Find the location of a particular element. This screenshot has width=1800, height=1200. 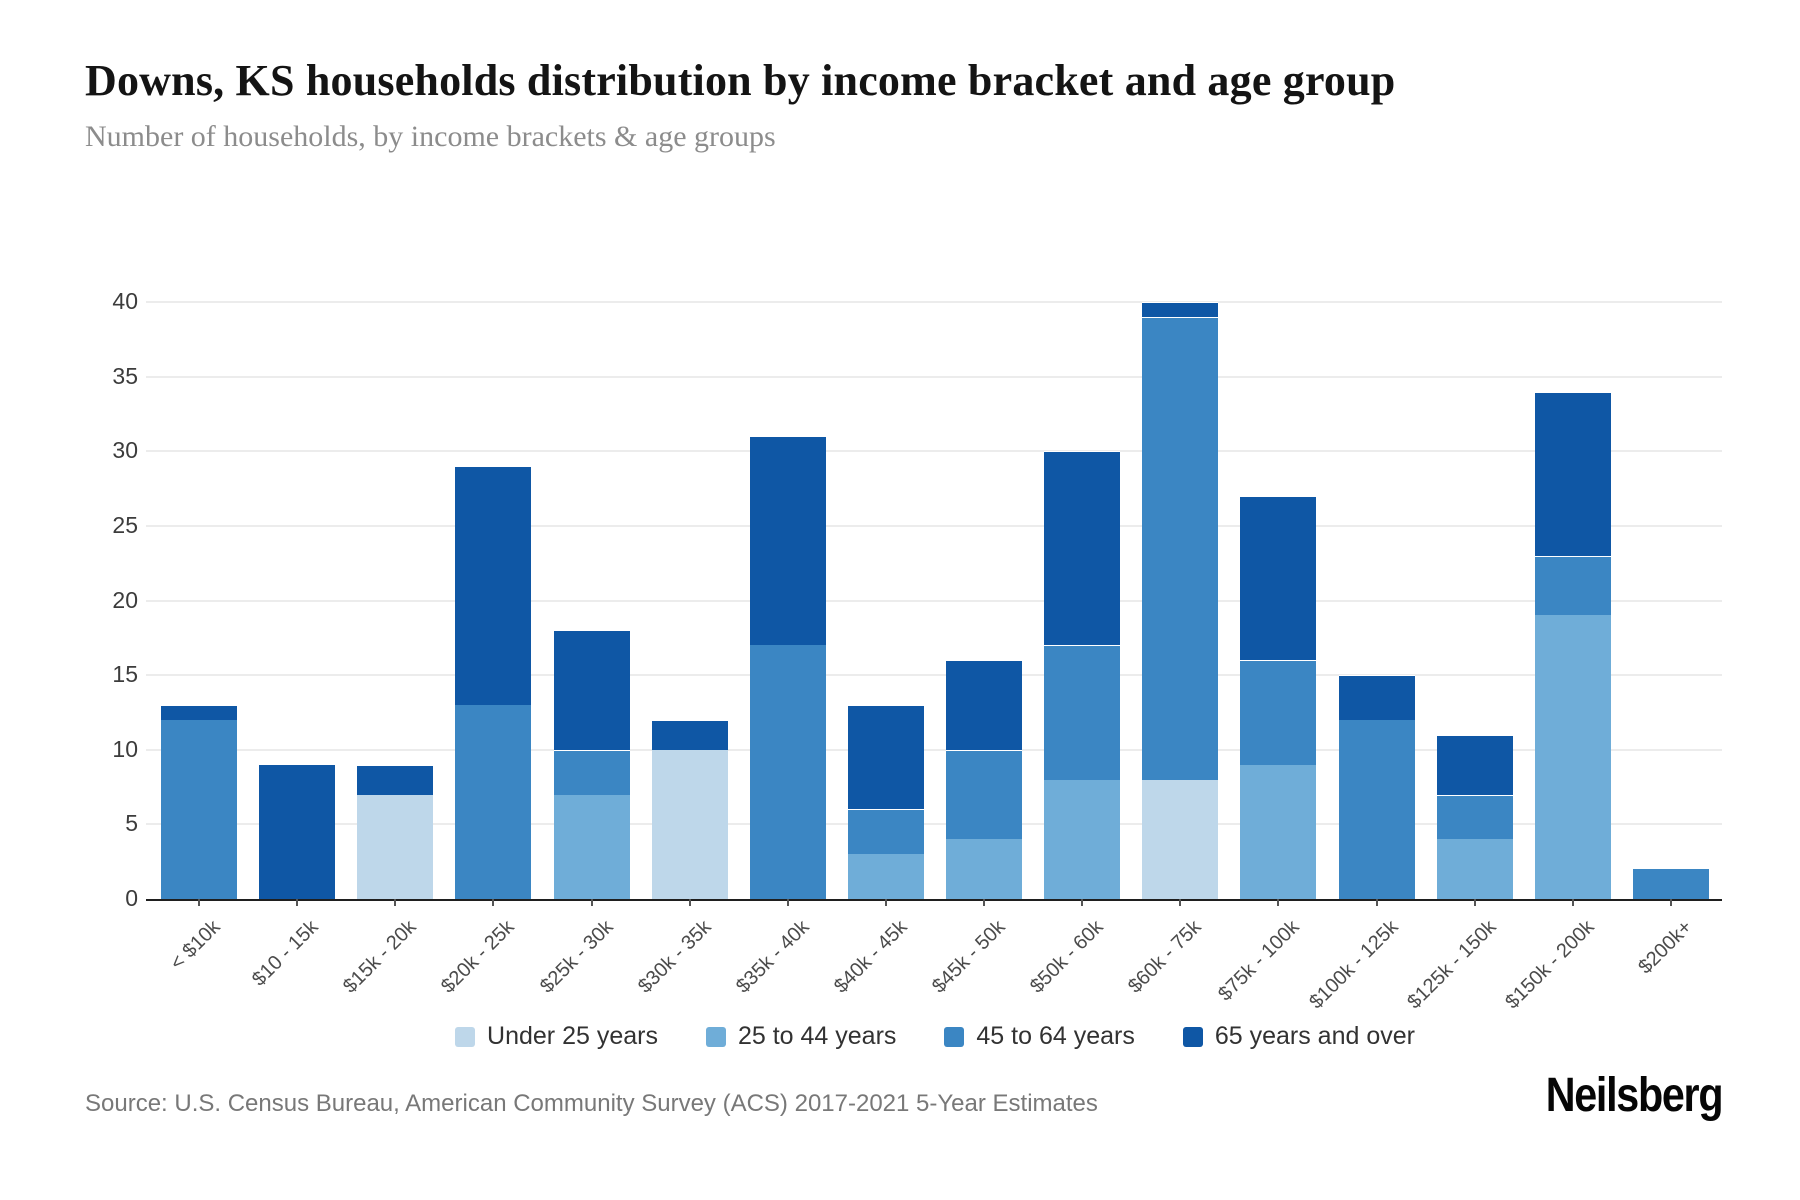

bar-$50k - 60k is located at coordinates (1082, 675).